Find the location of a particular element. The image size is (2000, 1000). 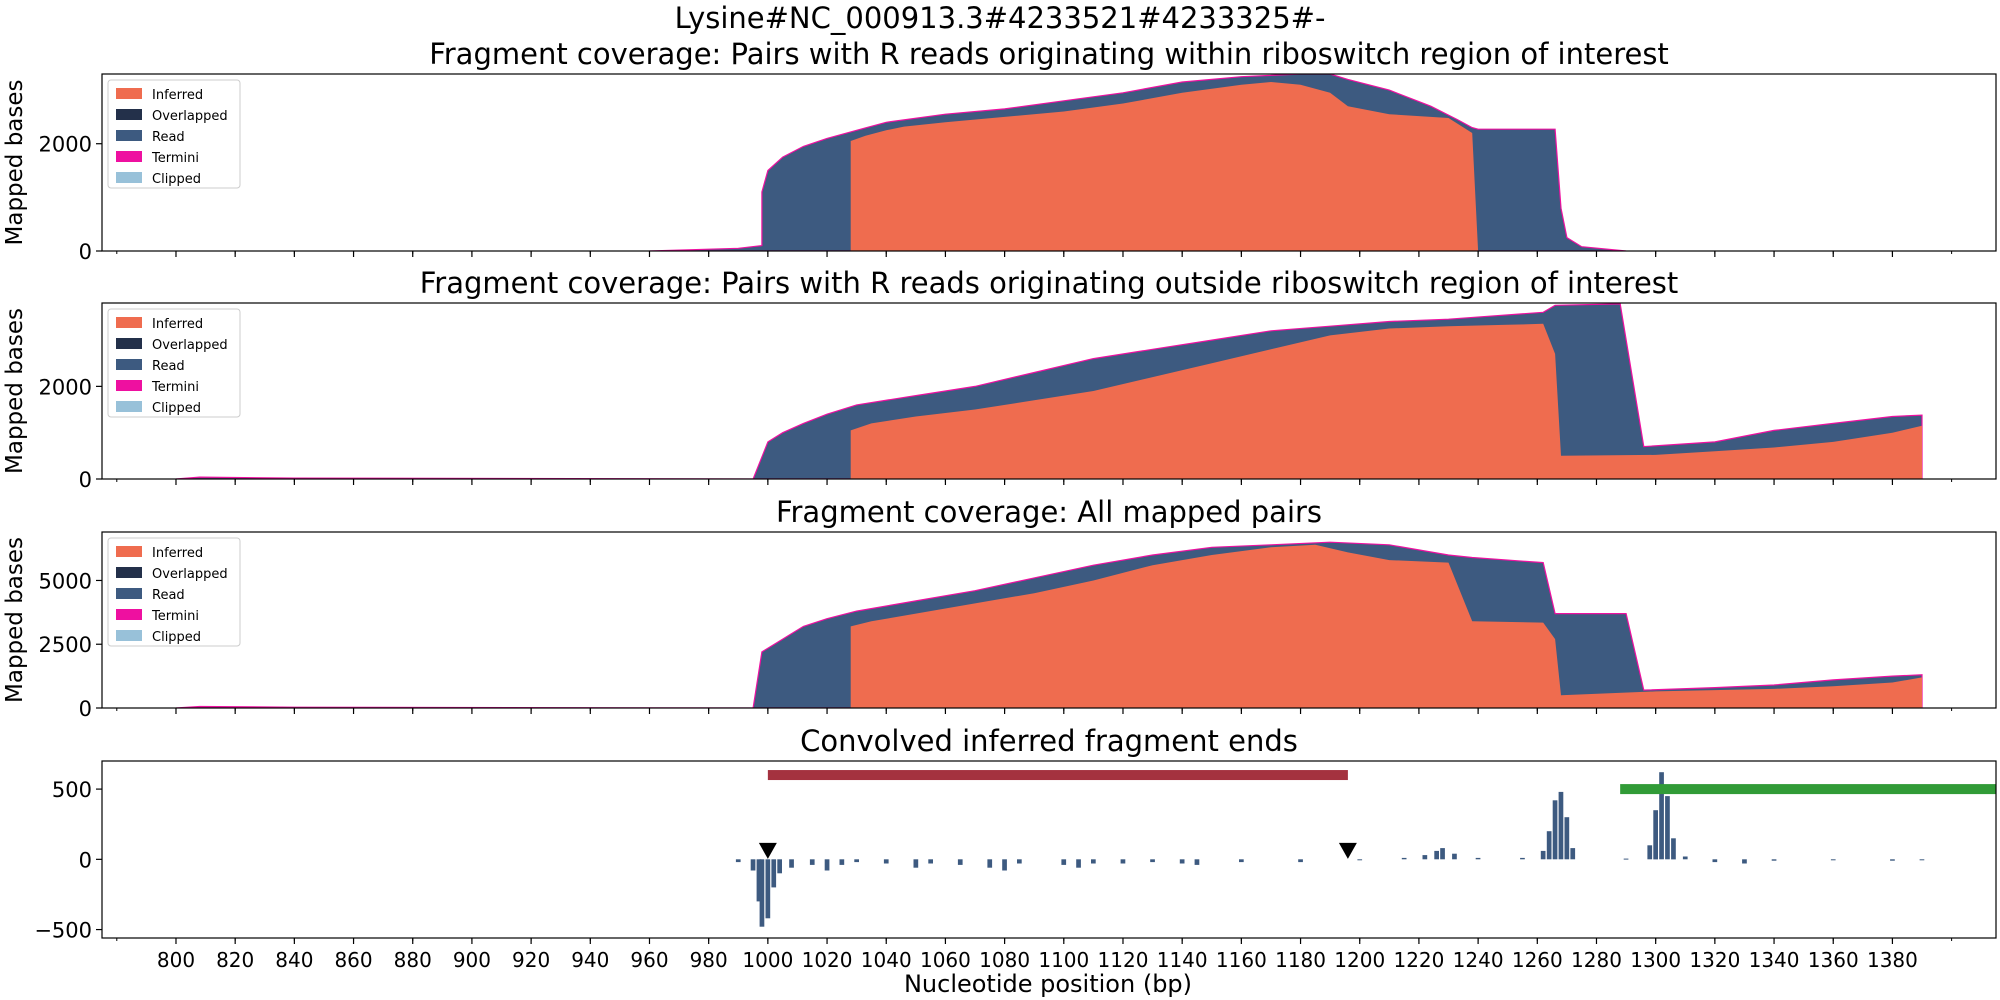

x-tick-label: 1140 is located at coordinates (1182, 960).